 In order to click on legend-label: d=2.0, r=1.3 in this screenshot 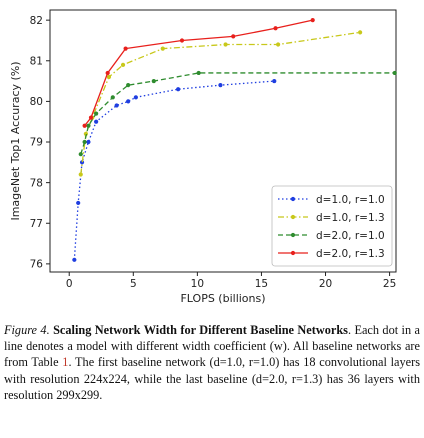, I will do `click(350, 254)`.